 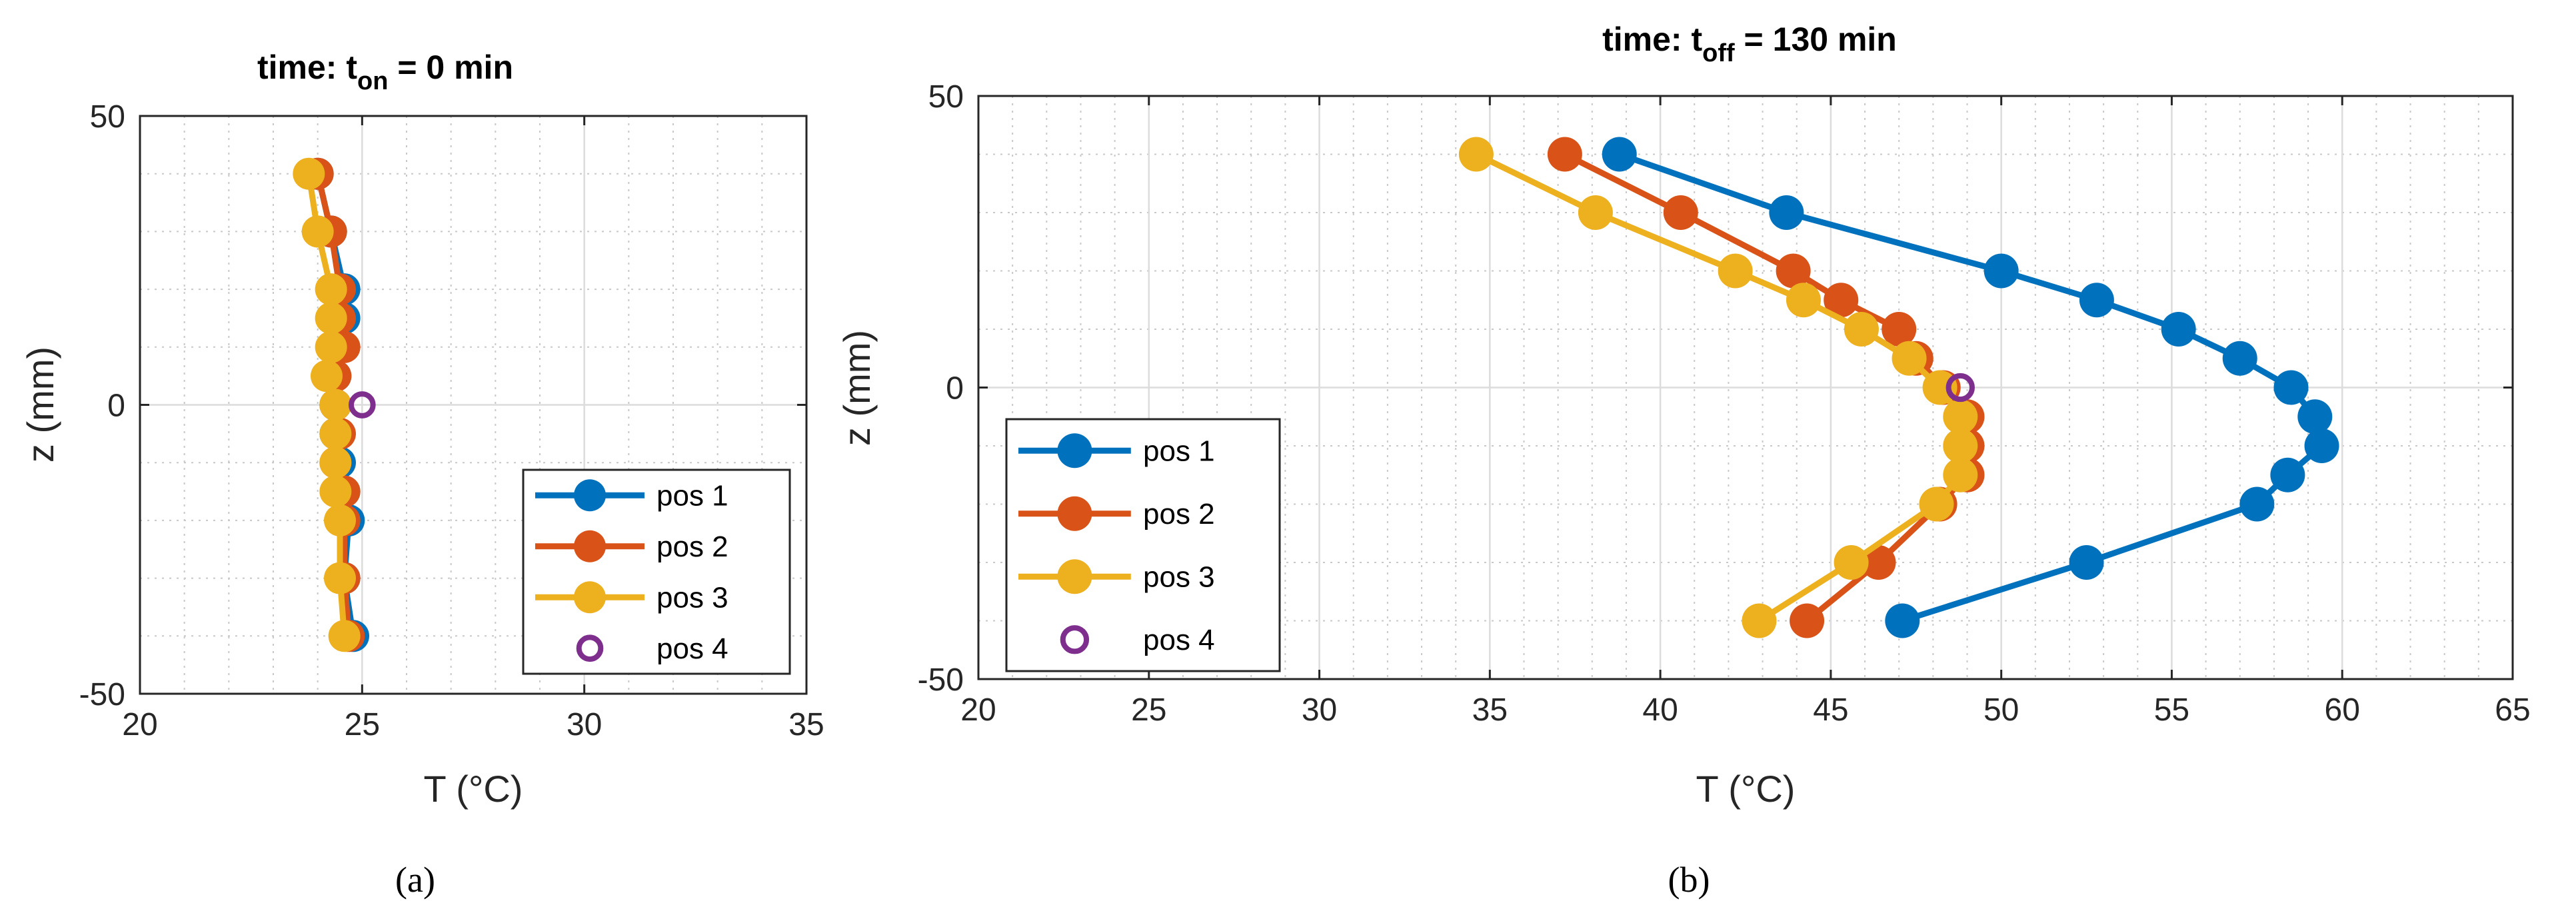 I want to click on chart-b-legend: pos 1 pos 2 pos 3 pos 4, so click(x=1143, y=545).